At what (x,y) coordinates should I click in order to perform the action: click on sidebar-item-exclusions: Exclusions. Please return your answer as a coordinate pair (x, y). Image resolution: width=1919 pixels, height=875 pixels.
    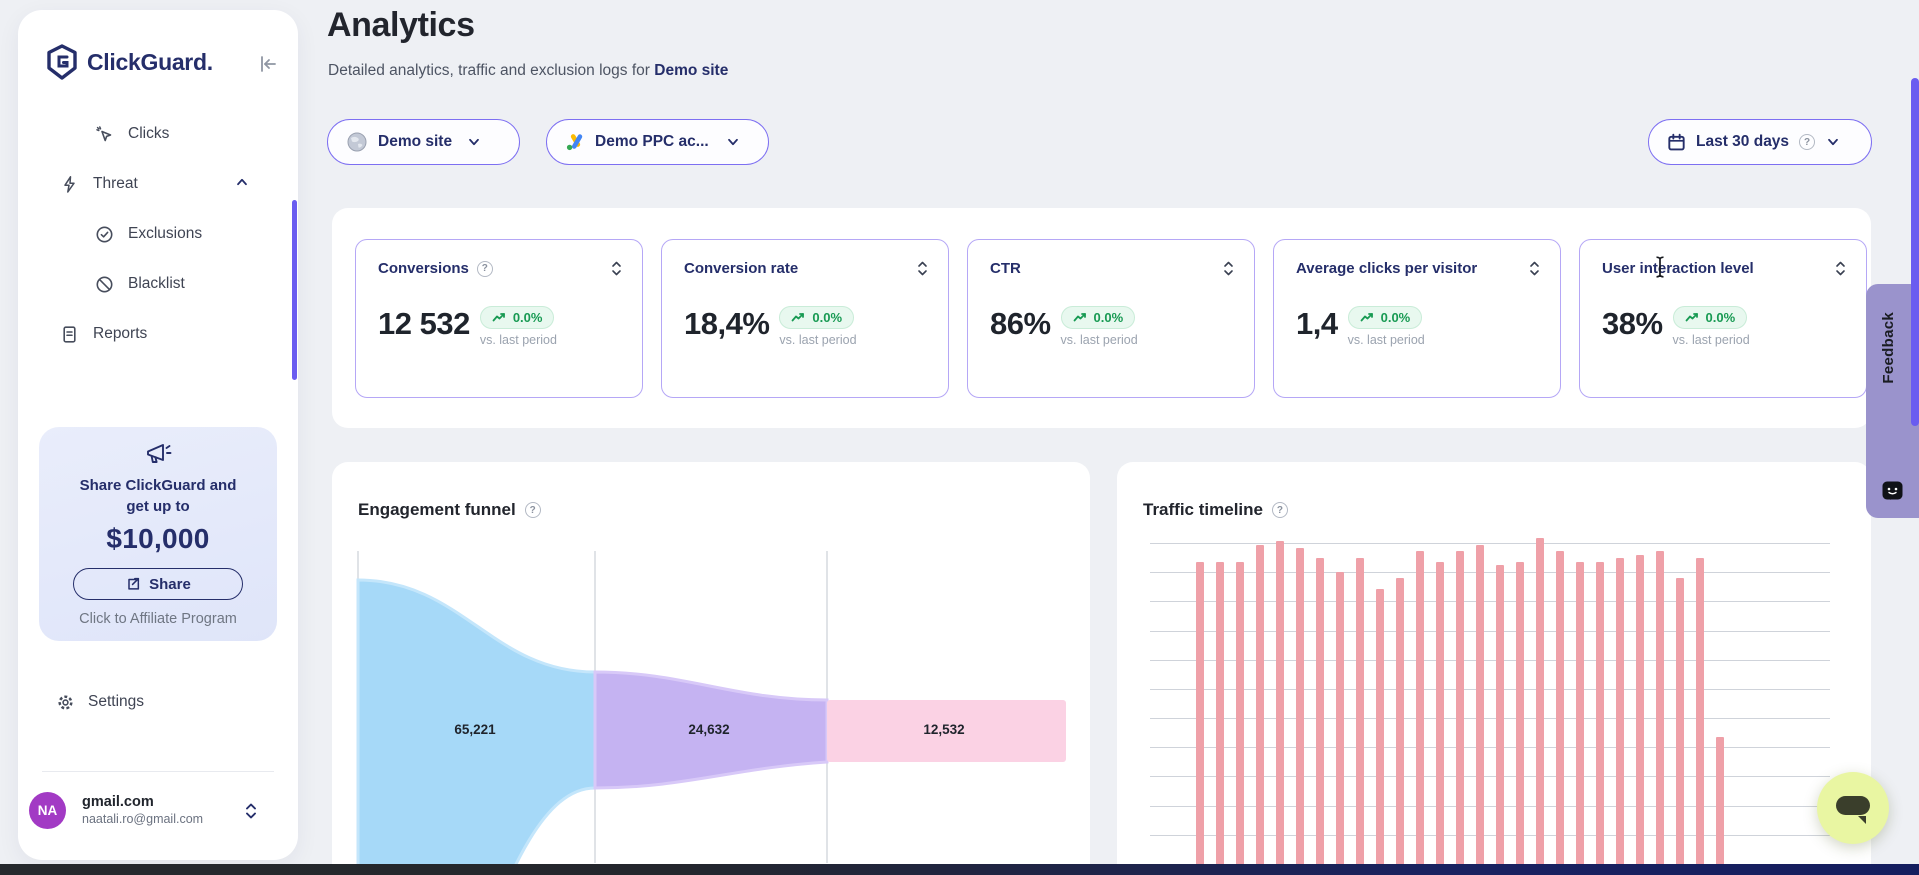
    Looking at the image, I should click on (158, 234).